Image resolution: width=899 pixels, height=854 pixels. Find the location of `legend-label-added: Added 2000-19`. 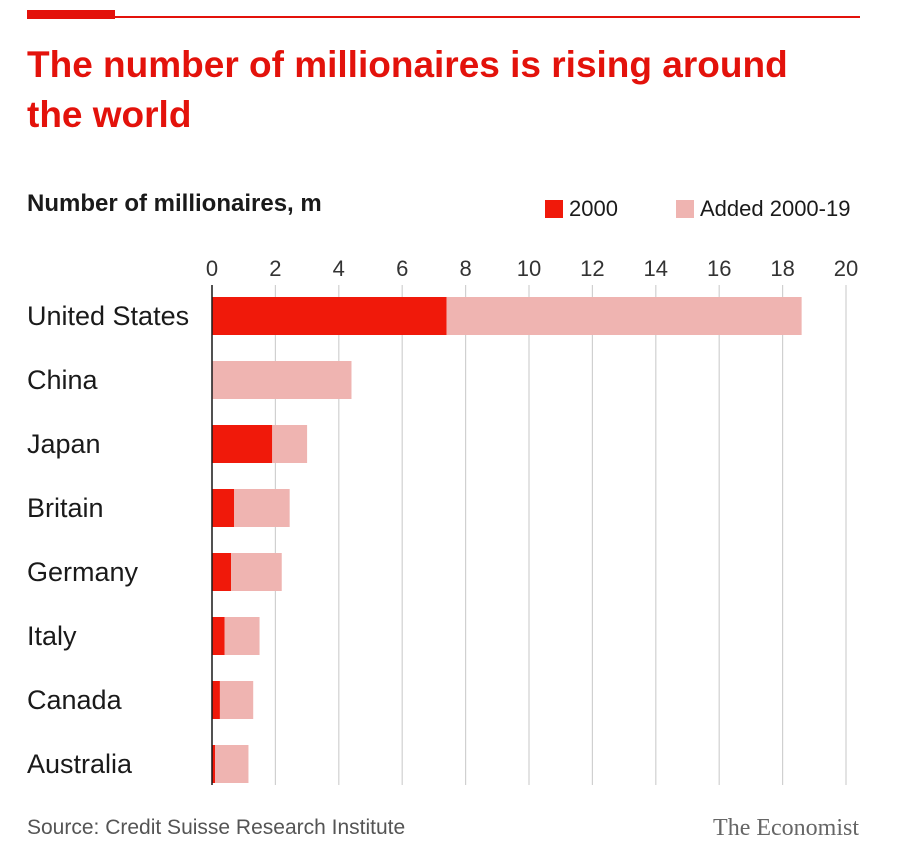

legend-label-added: Added 2000-19 is located at coordinates (775, 208).